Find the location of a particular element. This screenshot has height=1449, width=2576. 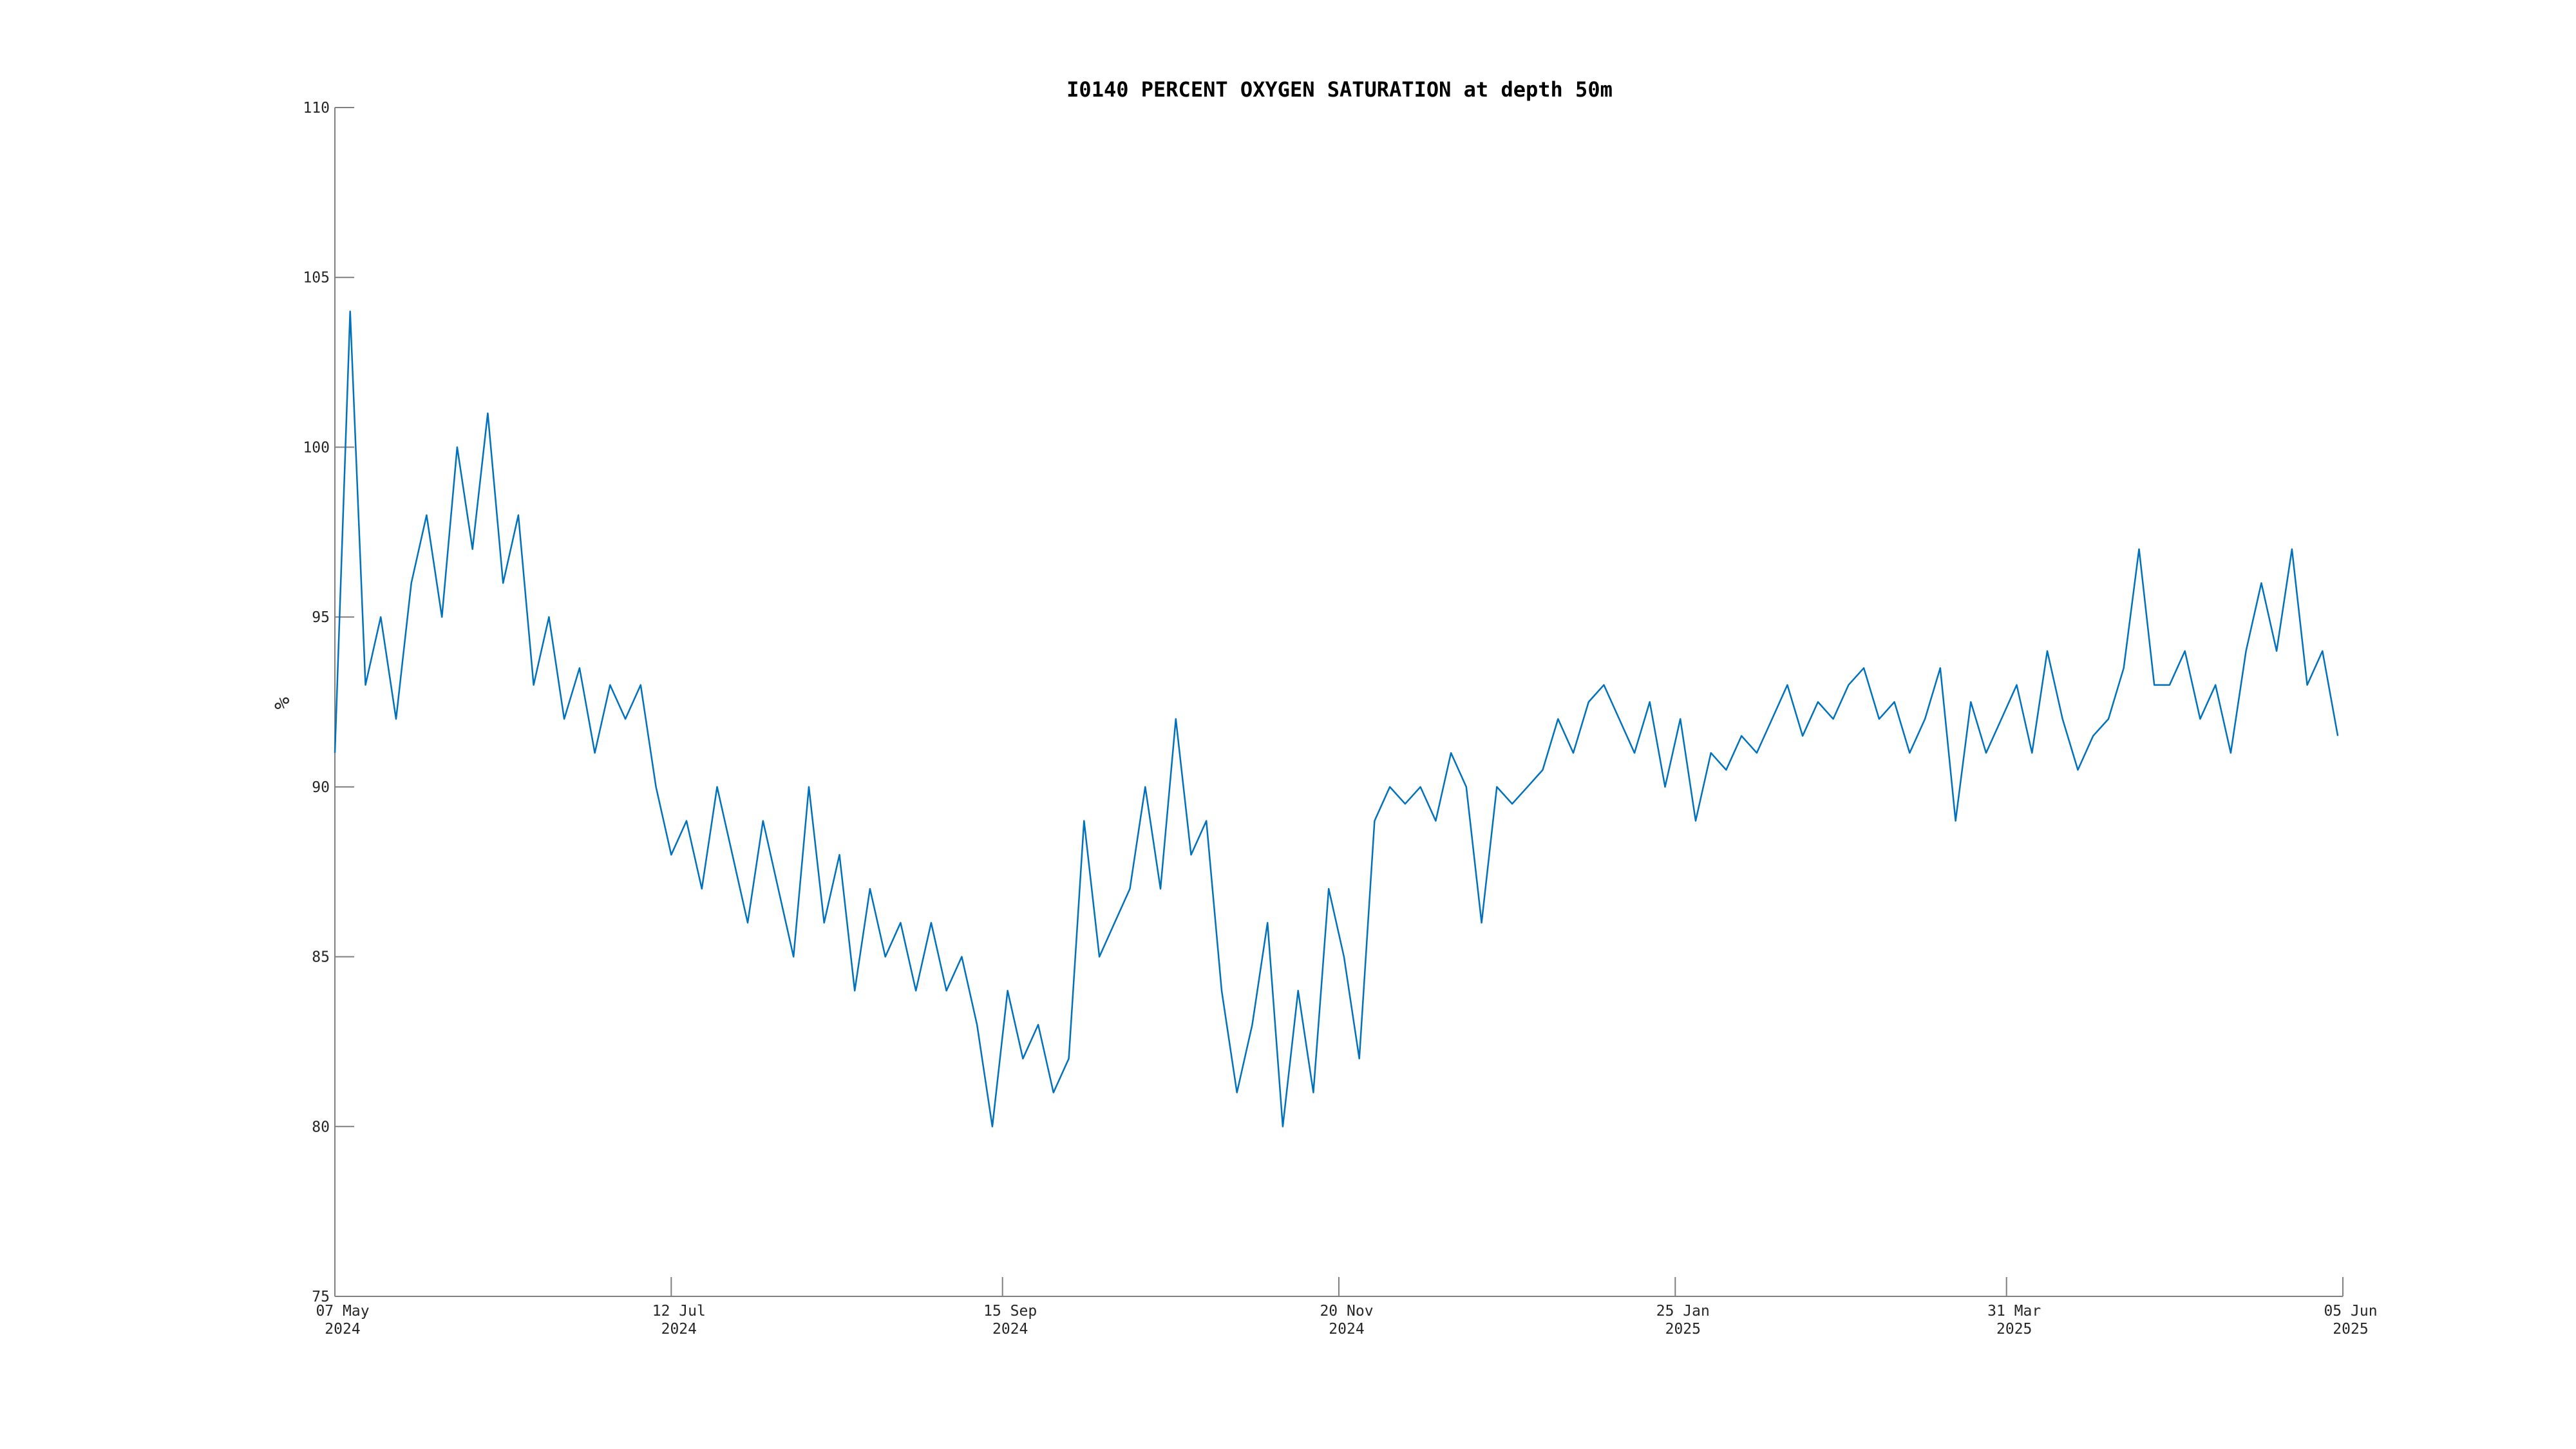

x-tick-label: 25 Jan 2025 is located at coordinates (1683, 1320).